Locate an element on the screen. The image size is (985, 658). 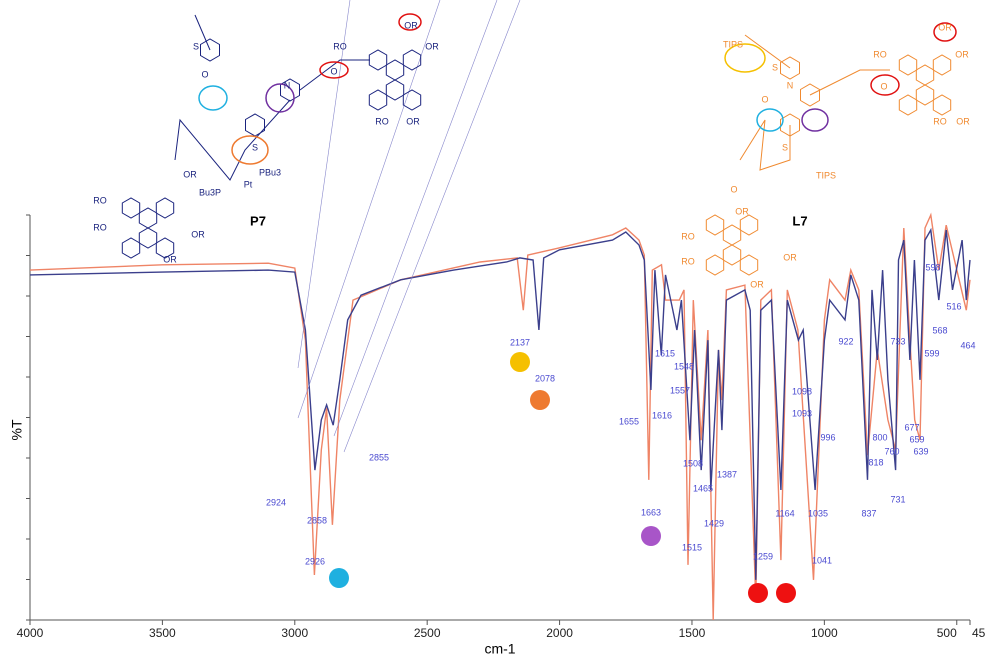
atom-label: PBu3 is located at coordinates (270, 172).